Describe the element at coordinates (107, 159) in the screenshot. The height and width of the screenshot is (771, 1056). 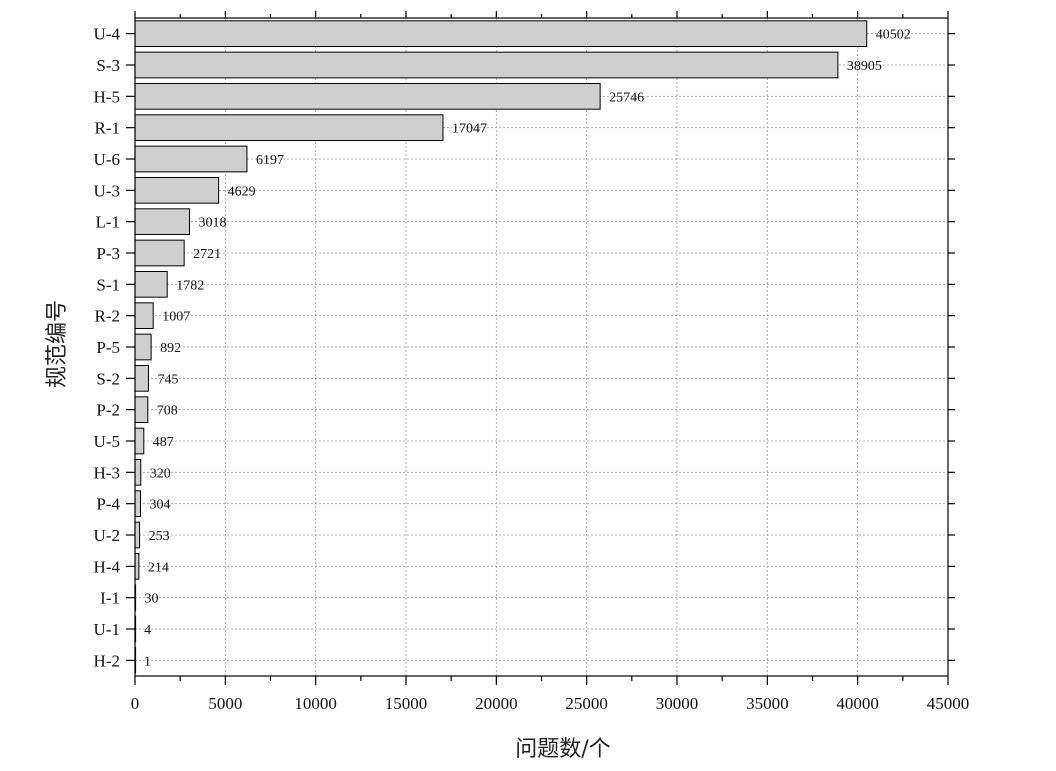
I see `y-tick-label-U-6: U-6` at that location.